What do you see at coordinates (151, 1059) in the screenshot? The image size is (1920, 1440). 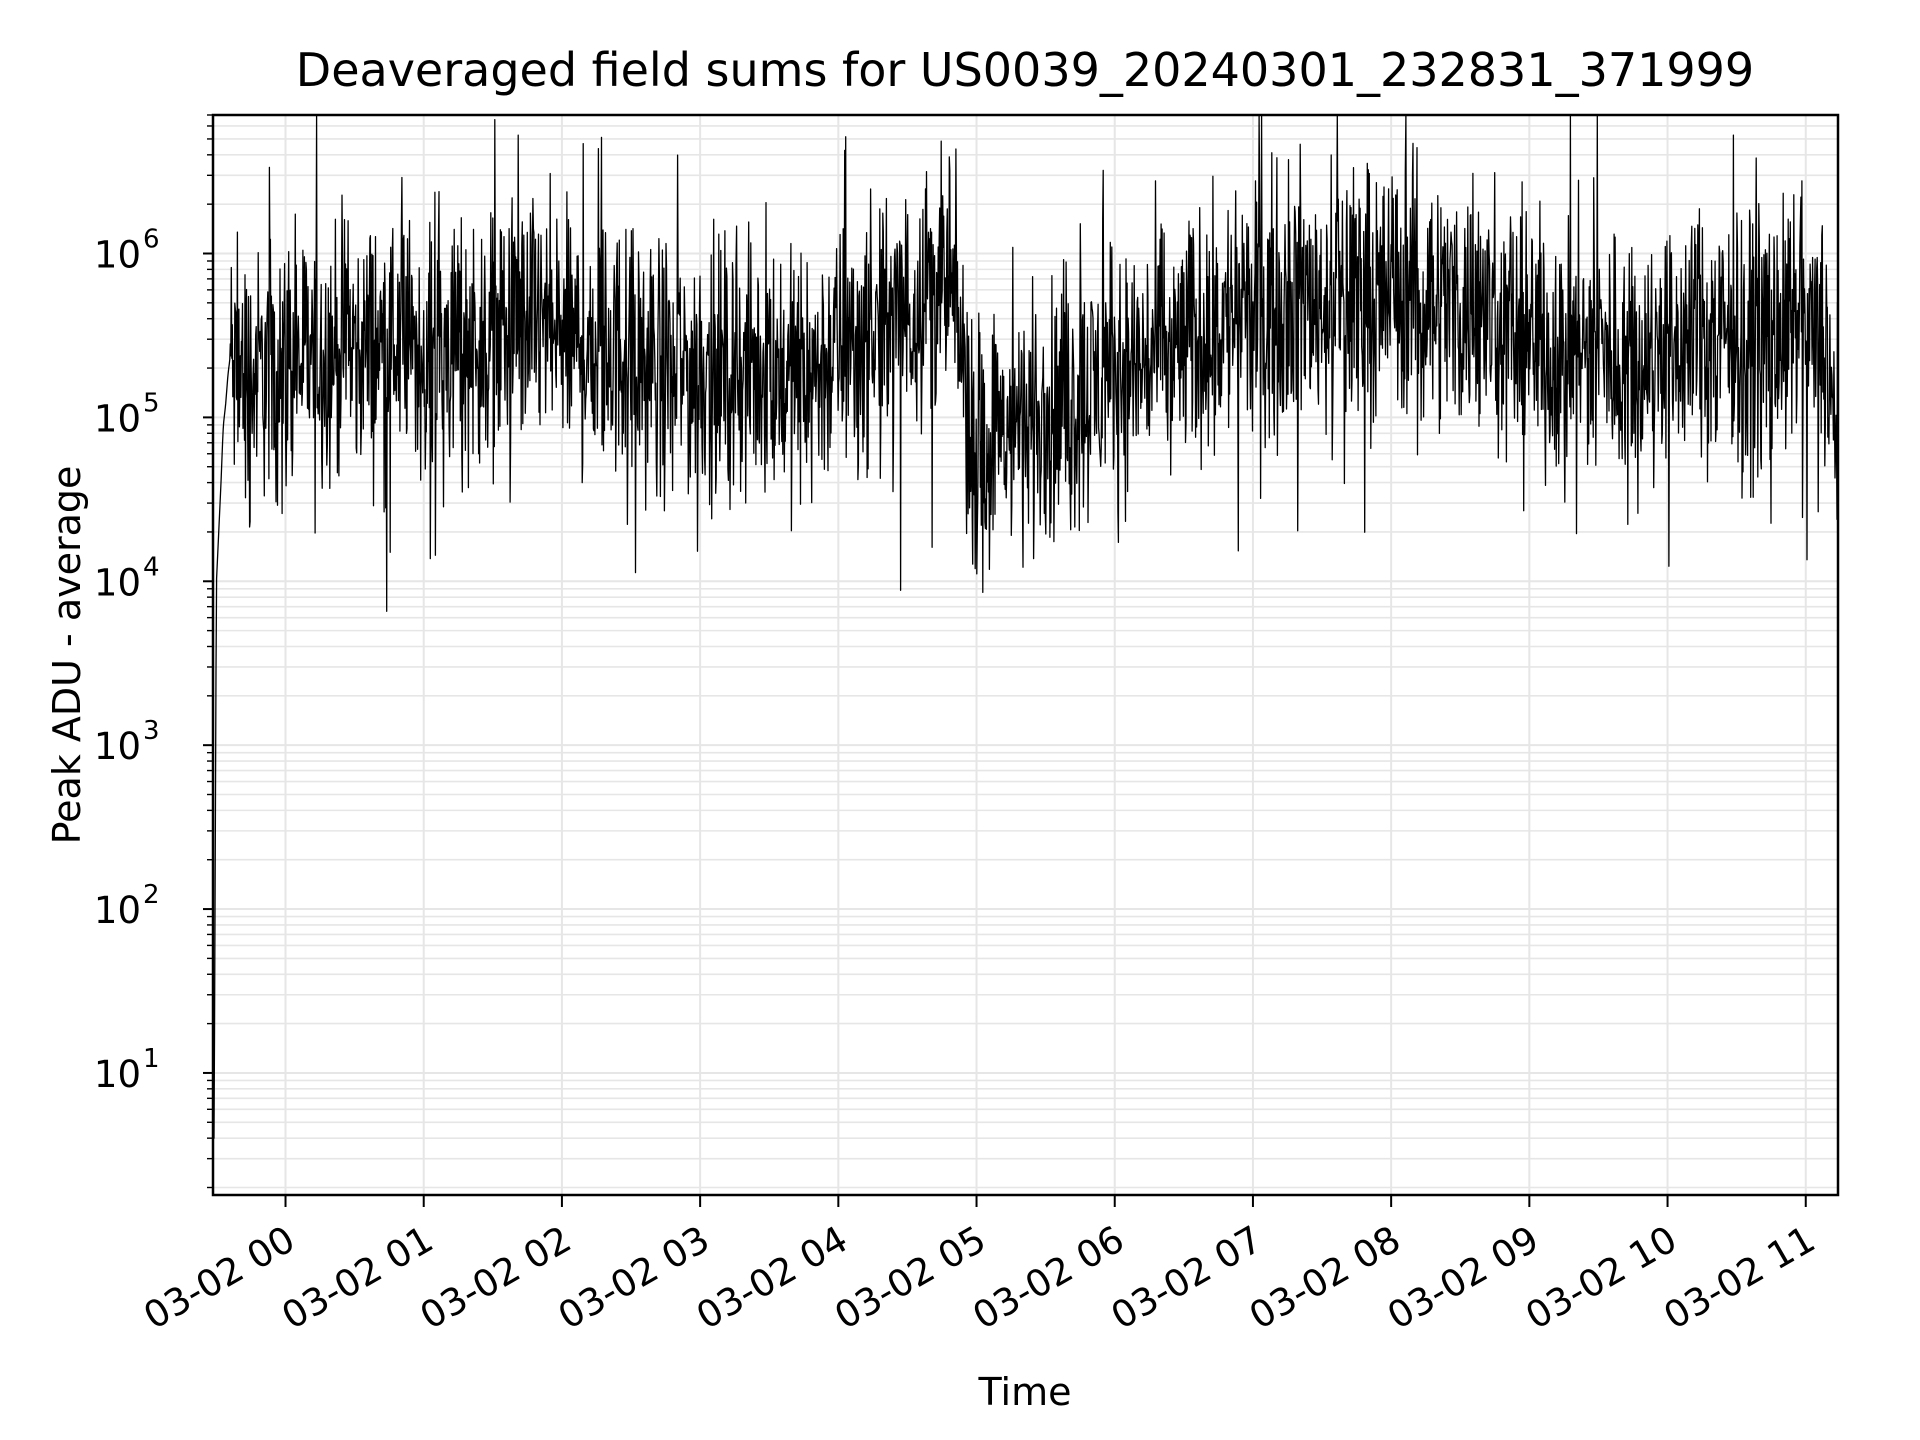 I see `y-tick-label-exponent: 1` at bounding box center [151, 1059].